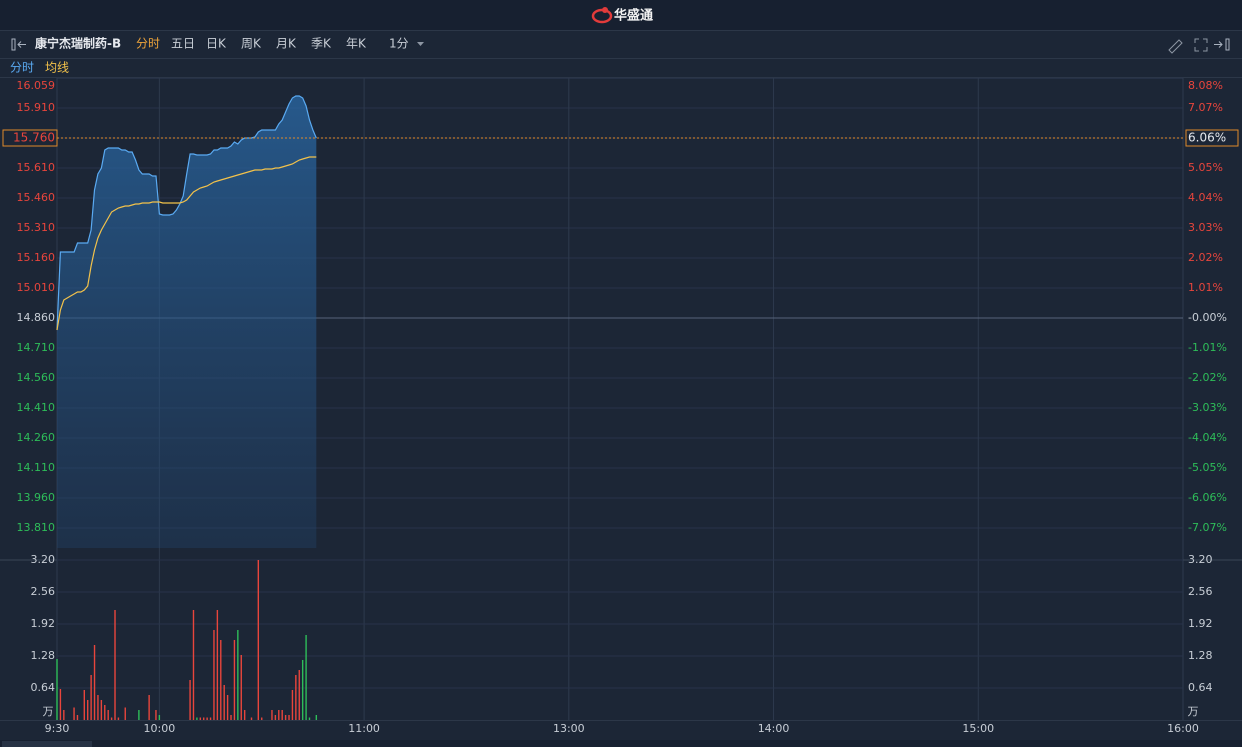  What do you see at coordinates (321, 44) in the screenshot?
I see `tab: 季K` at bounding box center [321, 44].